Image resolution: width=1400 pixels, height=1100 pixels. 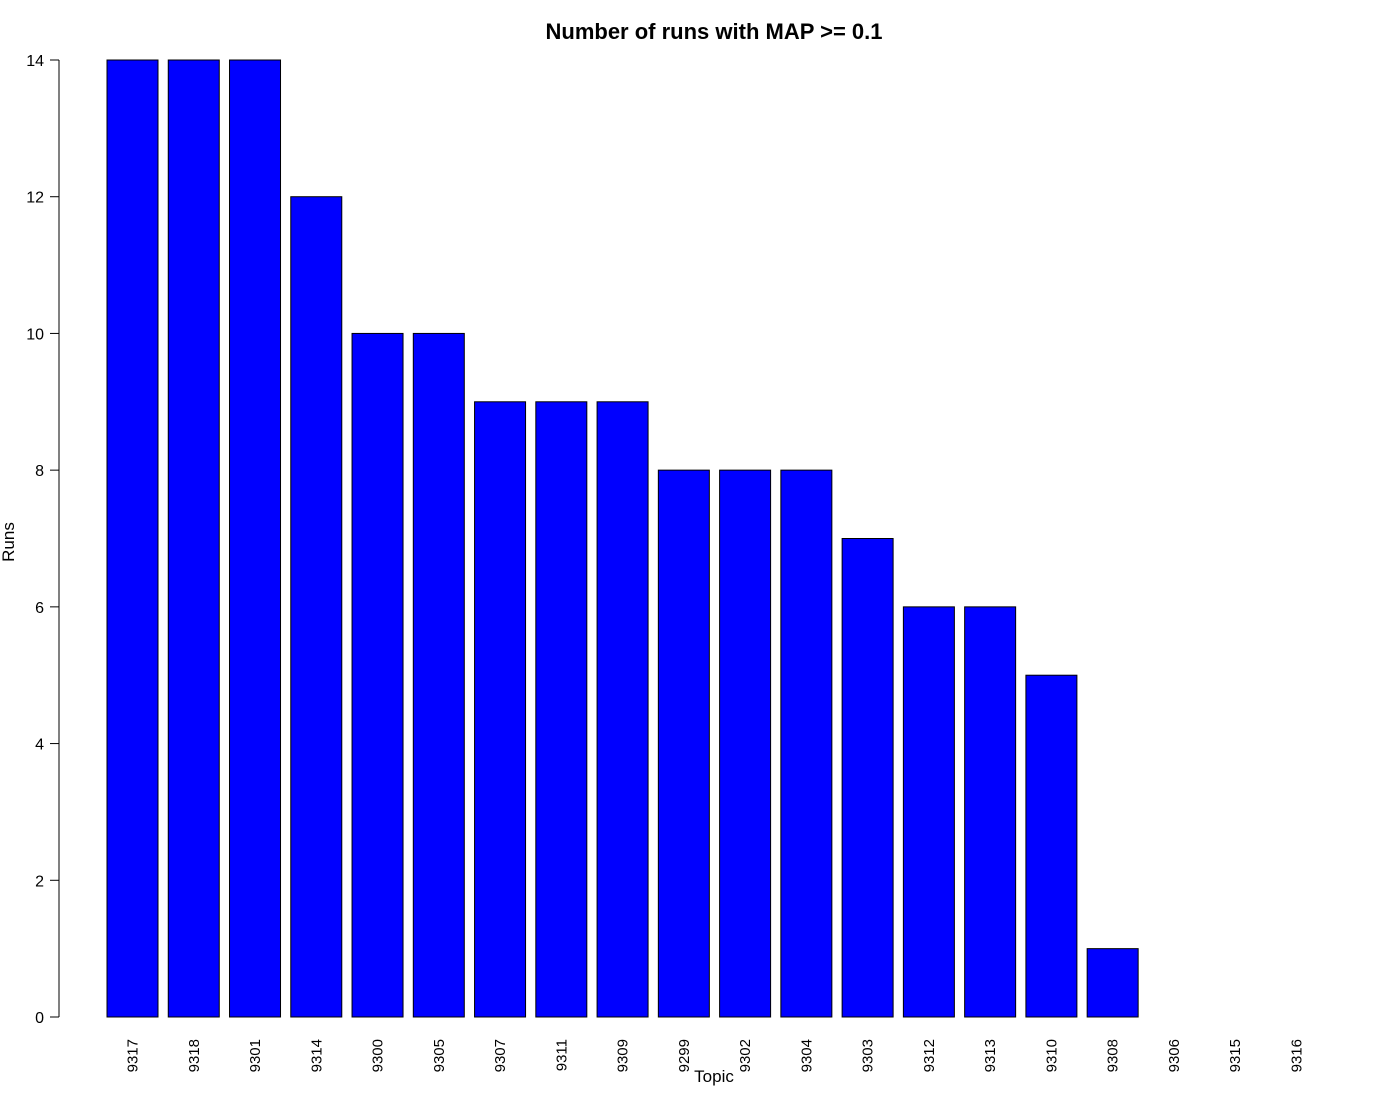 I want to click on y-tick-label: 10, so click(x=35, y=334).